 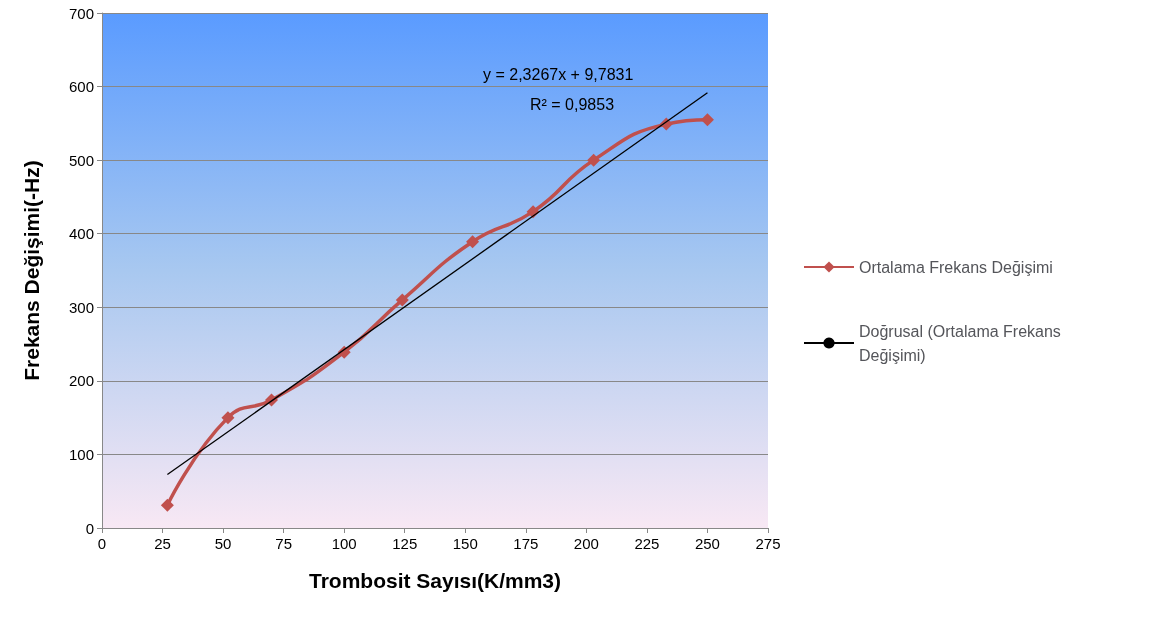 I want to click on x-tick-label: 250, so click(x=707, y=543).